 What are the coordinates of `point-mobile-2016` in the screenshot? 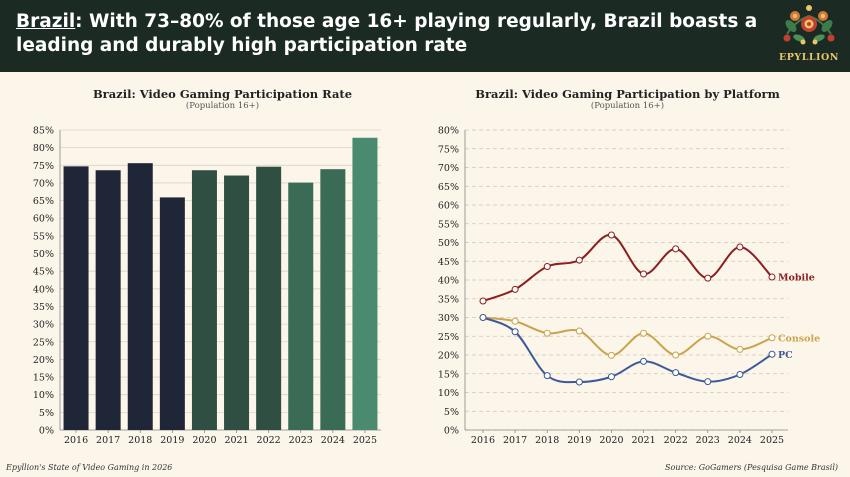 It's located at (483, 301).